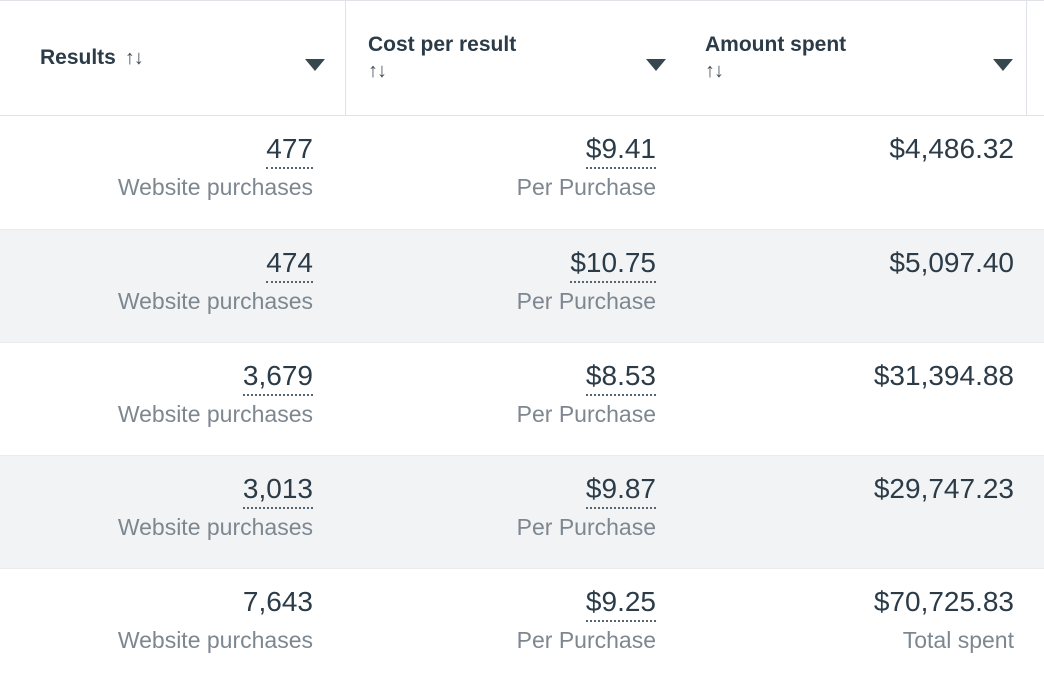 The width and height of the screenshot is (1044, 693). I want to click on amount-spent-cell: $5,097.40, so click(853, 286).